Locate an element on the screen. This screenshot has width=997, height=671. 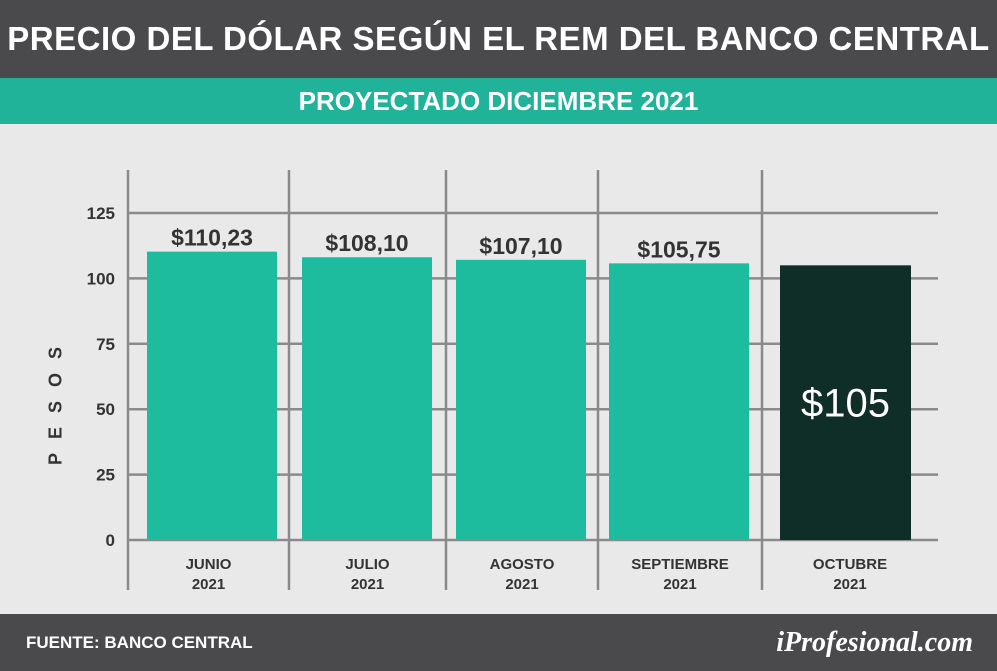
y-tick-label: 25 is located at coordinates (105, 475).